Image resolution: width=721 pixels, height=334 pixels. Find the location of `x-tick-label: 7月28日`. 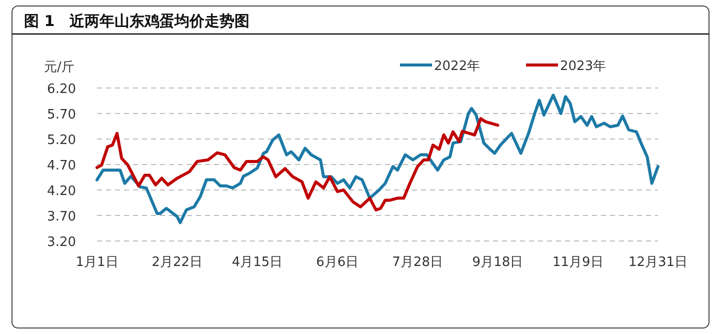

x-tick-label: 7月28日 is located at coordinates (417, 262).